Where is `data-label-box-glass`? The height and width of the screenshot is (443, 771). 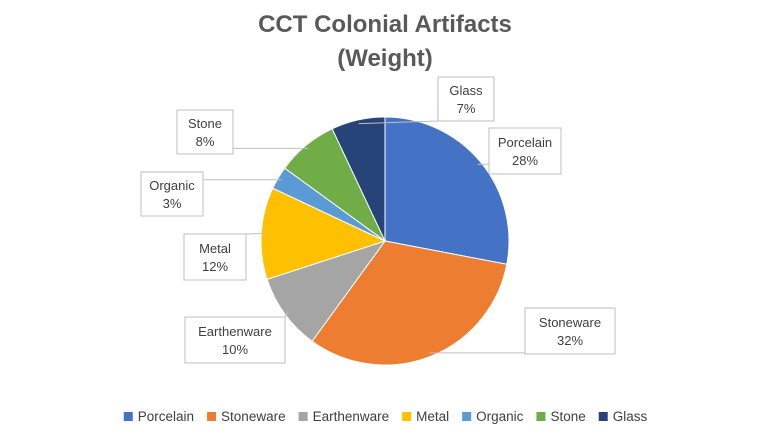
data-label-box-glass is located at coordinates (466, 99).